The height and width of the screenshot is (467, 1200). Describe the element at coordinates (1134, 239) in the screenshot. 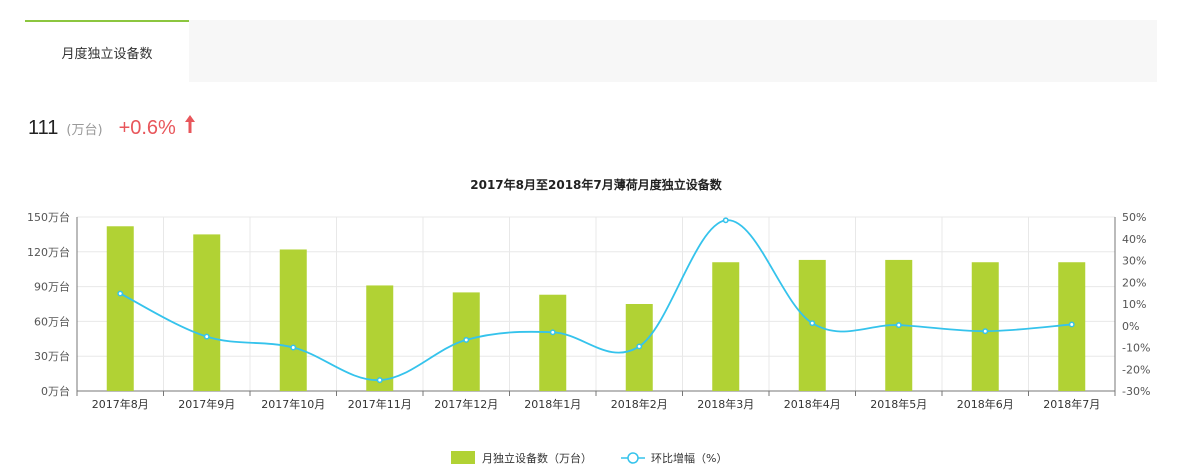

I see `y-right-tick-label: 40%` at that location.